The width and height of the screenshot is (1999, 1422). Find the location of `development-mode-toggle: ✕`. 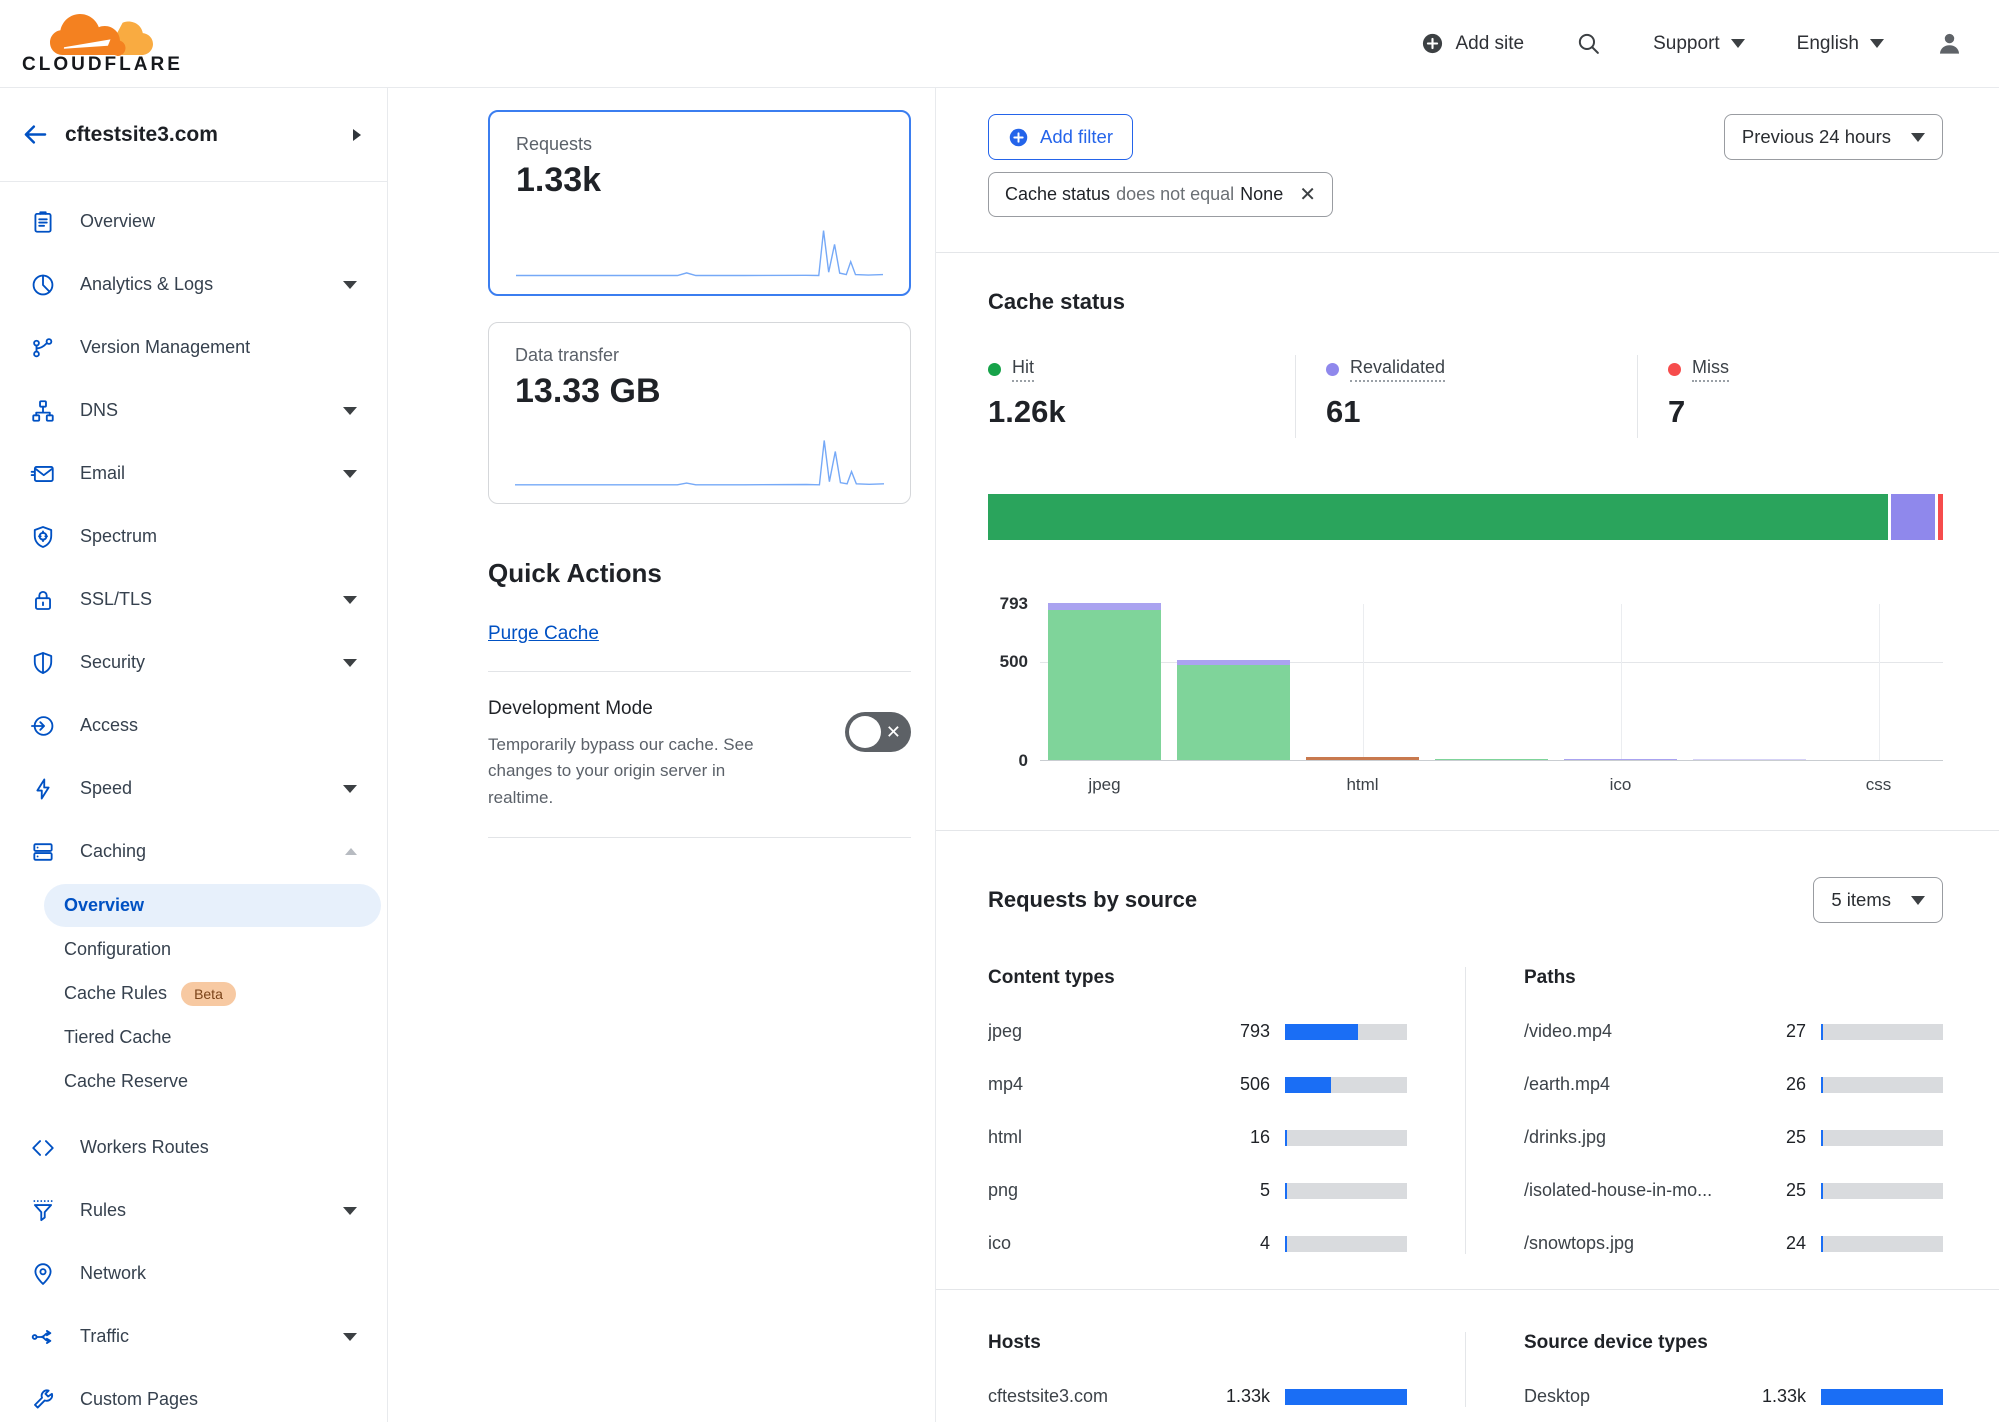

development-mode-toggle: ✕ is located at coordinates (878, 732).